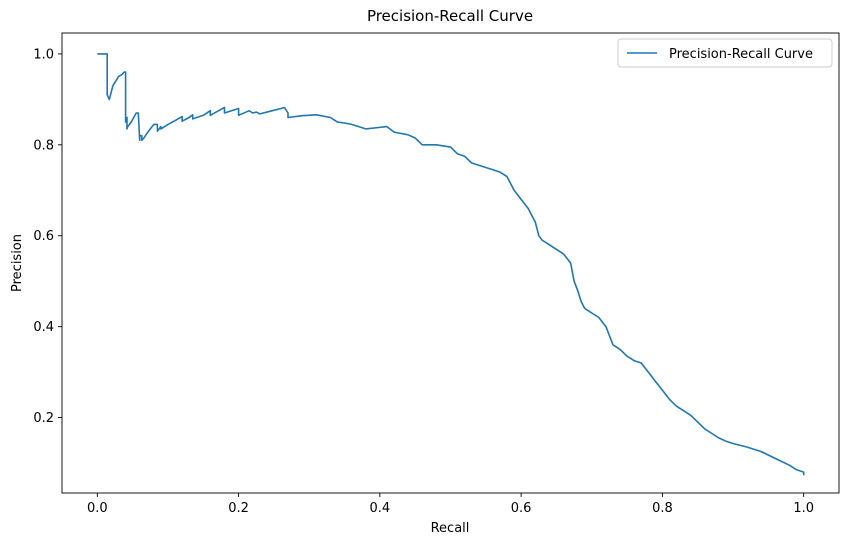 The height and width of the screenshot is (545, 846). What do you see at coordinates (43, 327) in the screenshot?
I see `y-tick-label: 0.4` at bounding box center [43, 327].